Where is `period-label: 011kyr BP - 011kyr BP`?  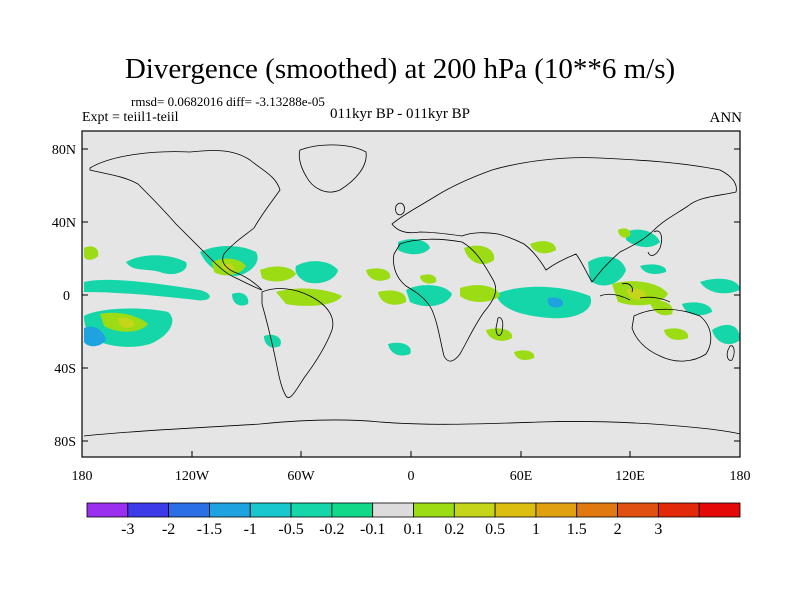 period-label: 011kyr BP - 011kyr BP is located at coordinates (400, 114).